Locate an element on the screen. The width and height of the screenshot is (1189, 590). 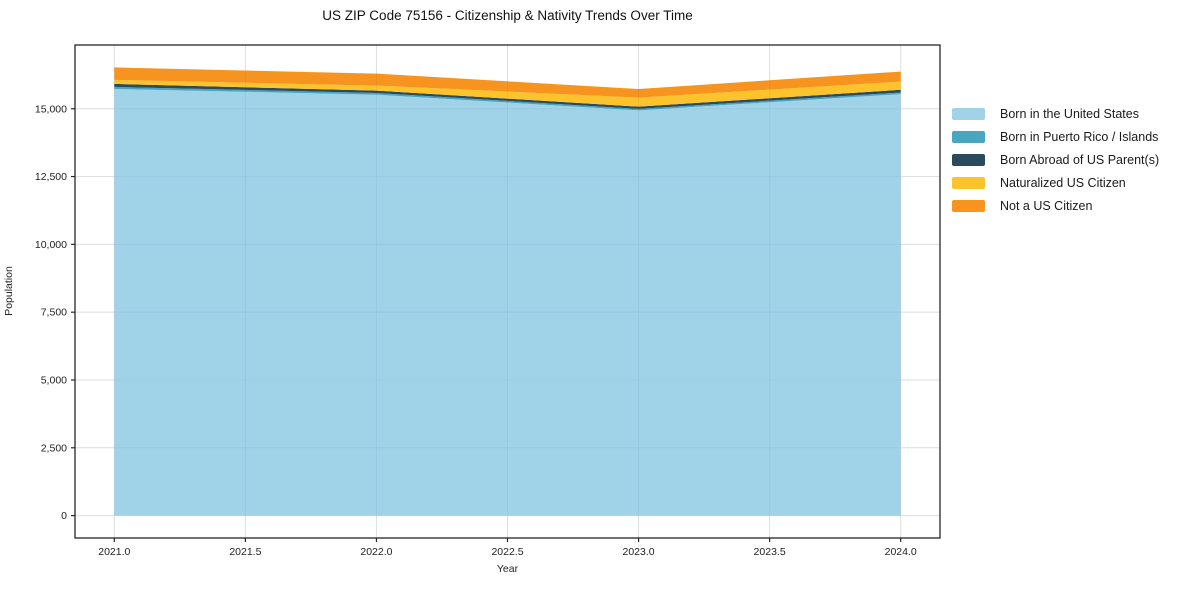
legend-label: Born in the United States is located at coordinates (1069, 113).